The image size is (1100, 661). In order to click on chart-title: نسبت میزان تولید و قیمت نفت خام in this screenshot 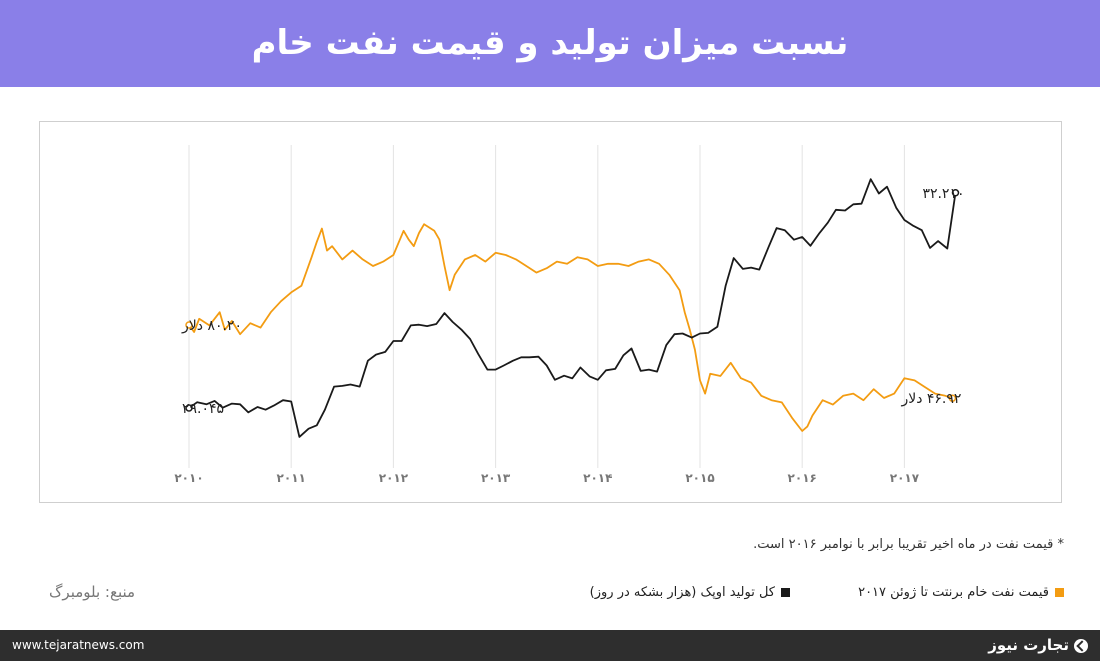, I will do `click(550, 43)`.